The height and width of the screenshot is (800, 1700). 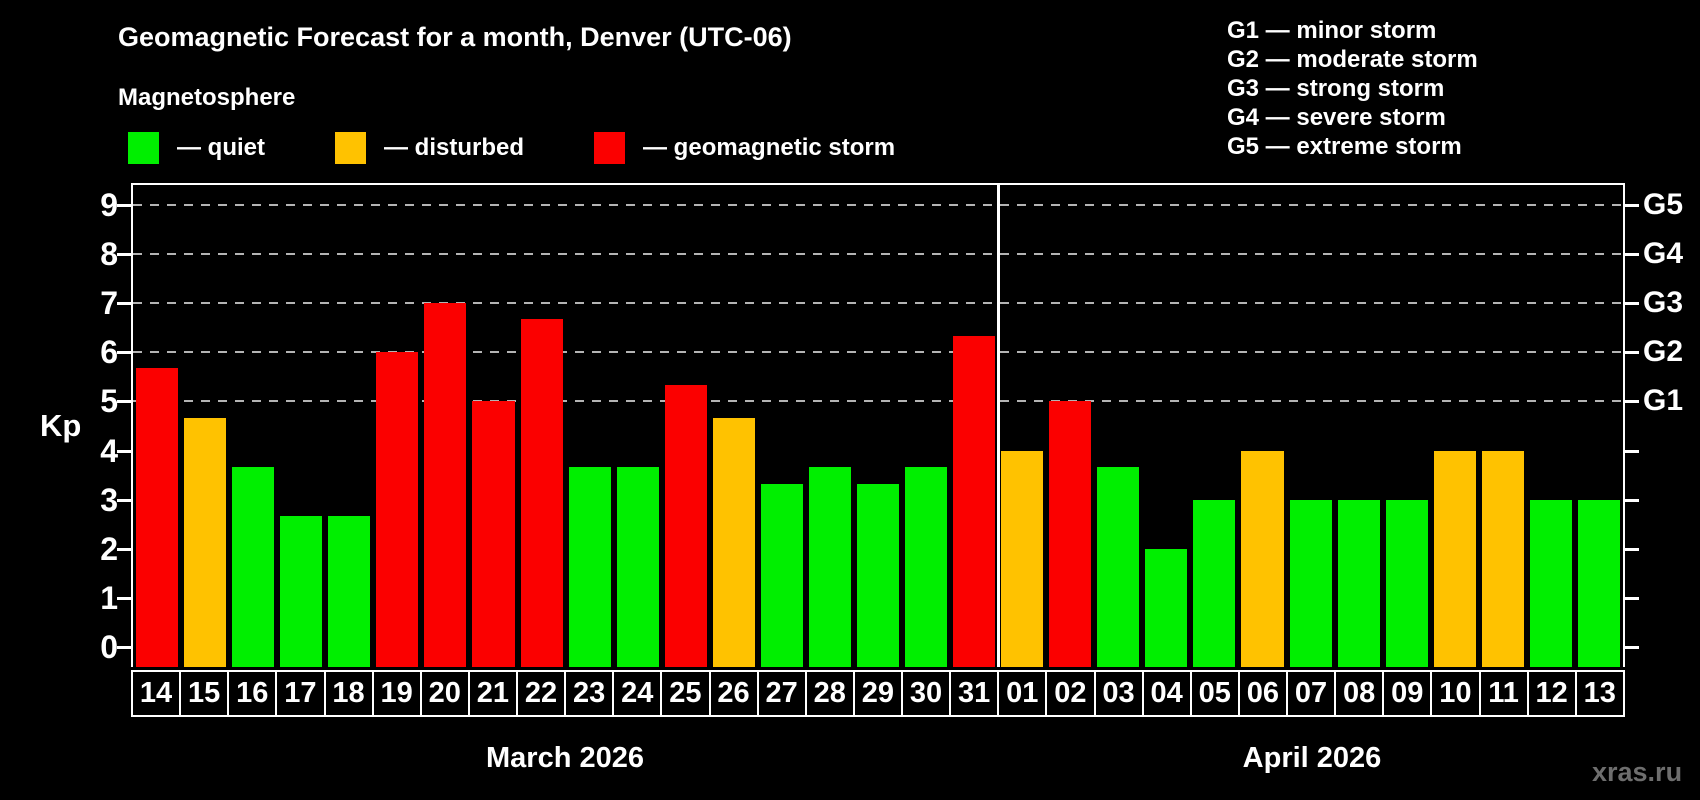 What do you see at coordinates (1455, 693) in the screenshot?
I see `day-label-10: 10` at bounding box center [1455, 693].